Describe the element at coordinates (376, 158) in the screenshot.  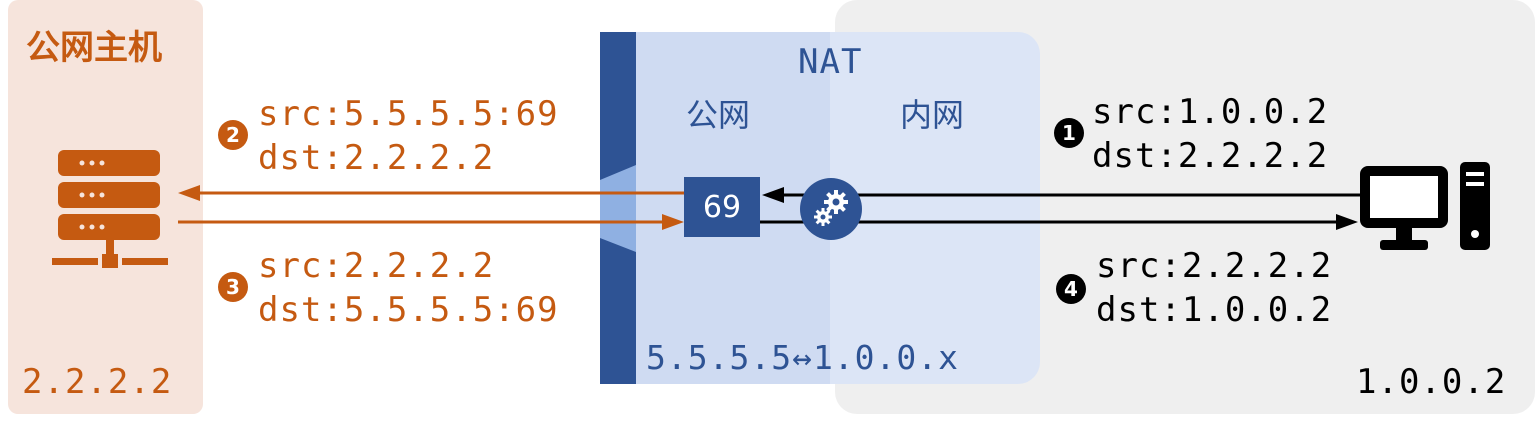
I see `step-2-dst: dst:2.2.2.2` at that location.